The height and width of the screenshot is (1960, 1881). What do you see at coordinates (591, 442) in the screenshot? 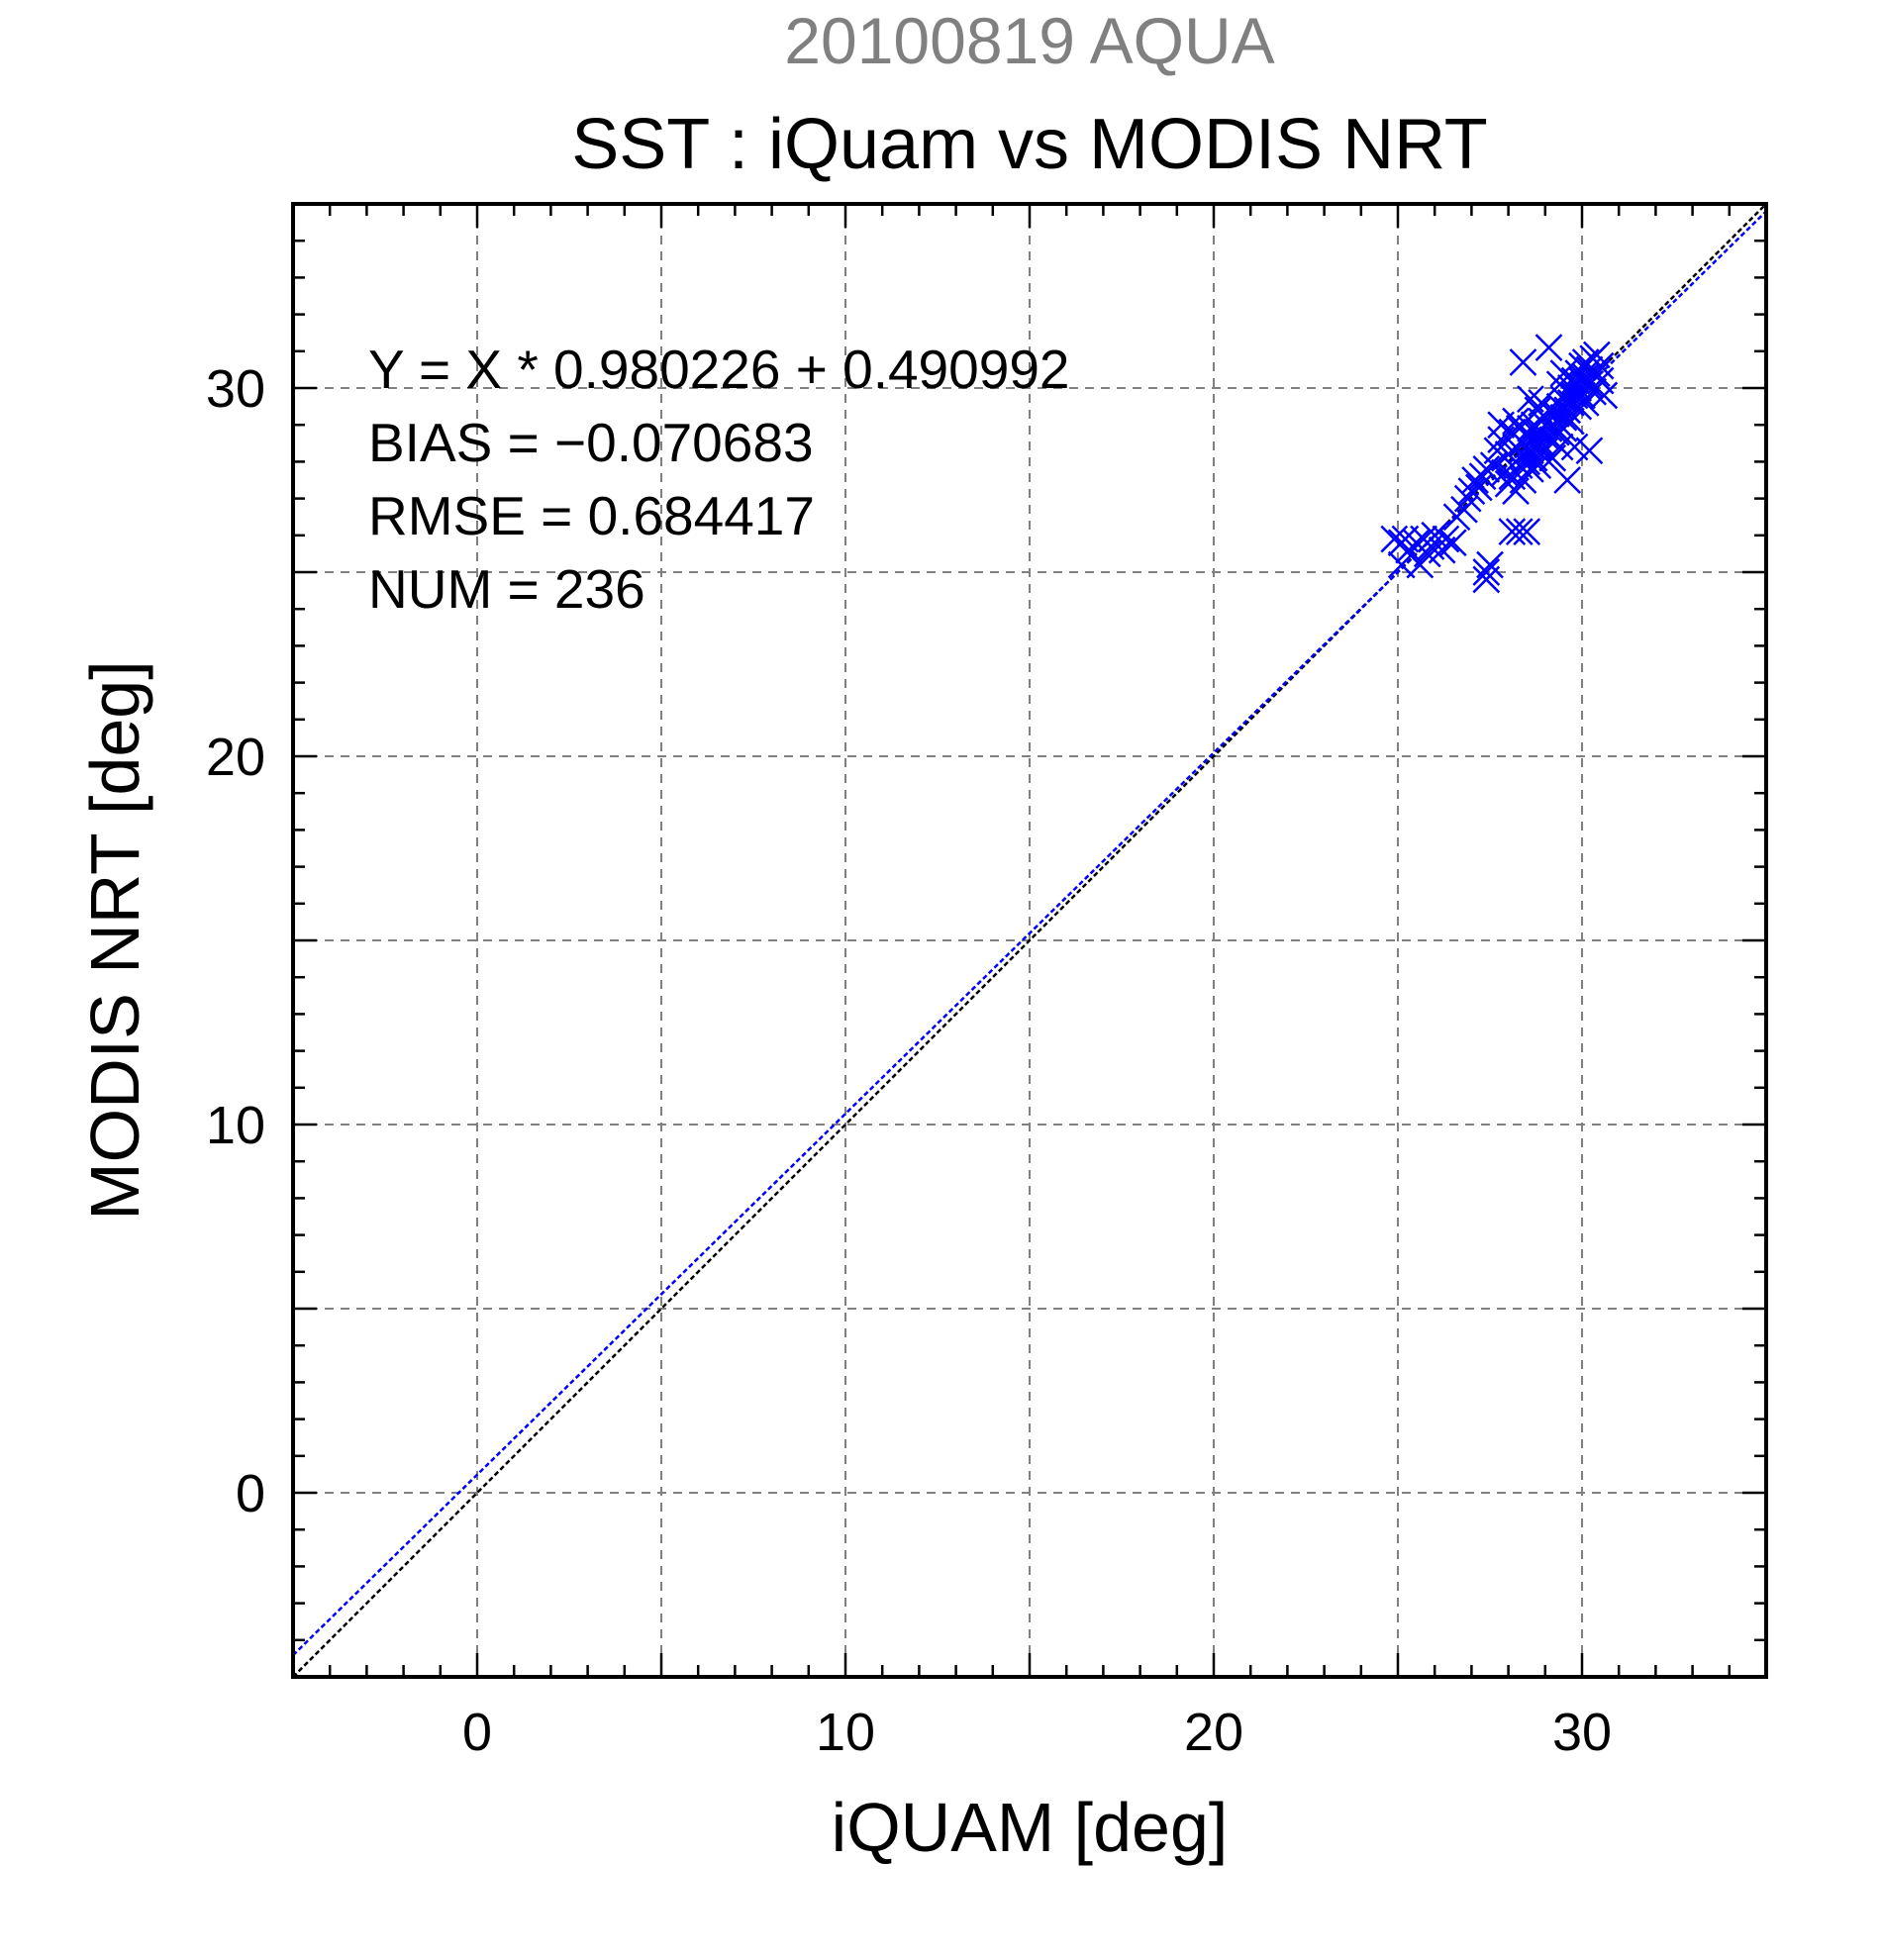
I see `stat-line: BIAS = −0.070683` at bounding box center [591, 442].